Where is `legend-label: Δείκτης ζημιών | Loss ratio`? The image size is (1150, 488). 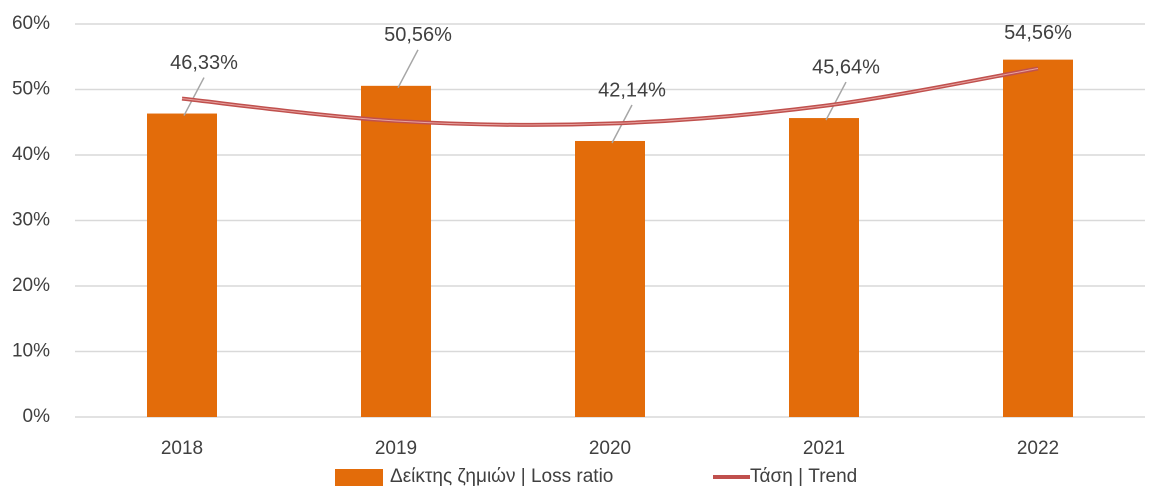 legend-label: Δείκτης ζημιών | Loss ratio is located at coordinates (501, 476).